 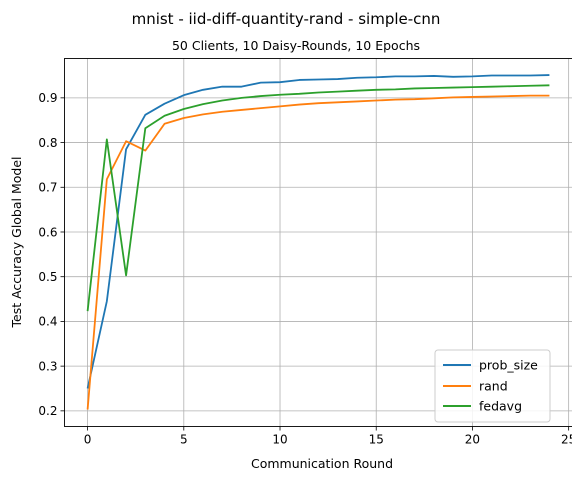 What do you see at coordinates (566, 440) in the screenshot?
I see `x-tick-label: 25` at bounding box center [566, 440].